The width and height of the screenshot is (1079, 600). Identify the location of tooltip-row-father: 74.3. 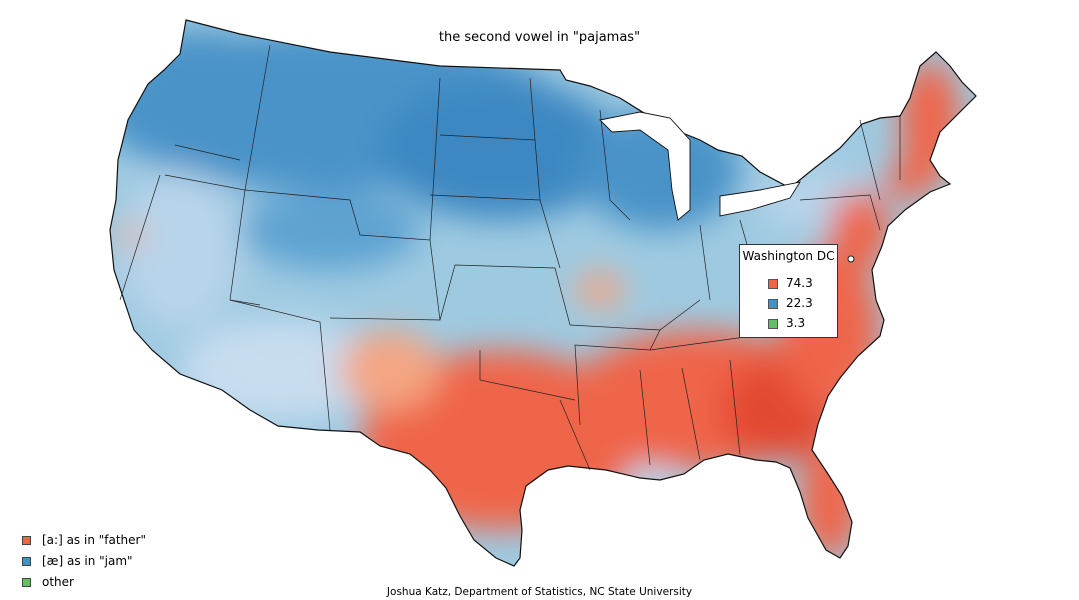
(790, 283).